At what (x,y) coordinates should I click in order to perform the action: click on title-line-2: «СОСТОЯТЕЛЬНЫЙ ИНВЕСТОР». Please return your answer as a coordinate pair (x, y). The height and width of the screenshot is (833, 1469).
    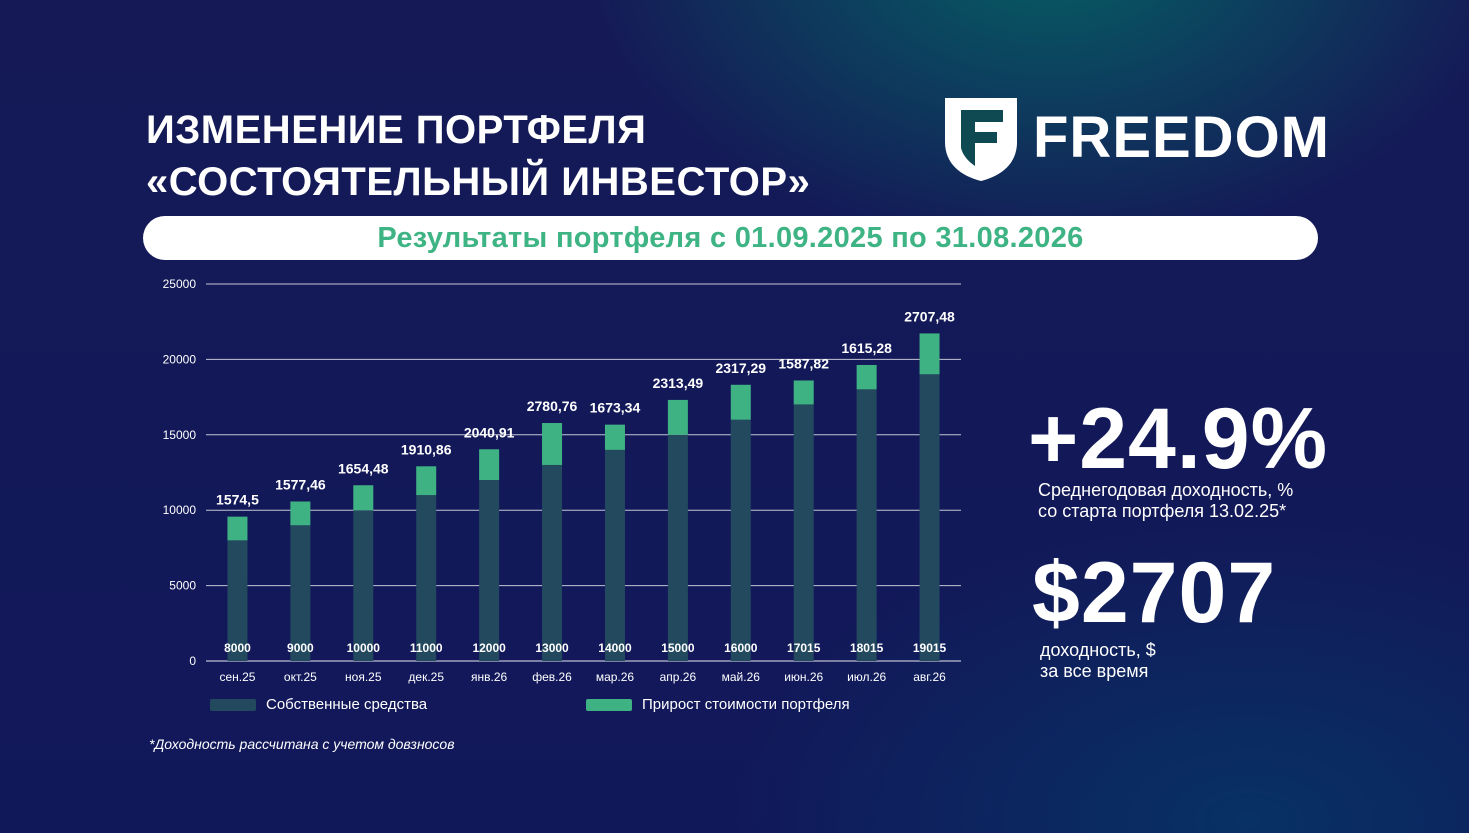
    Looking at the image, I should click on (478, 182).